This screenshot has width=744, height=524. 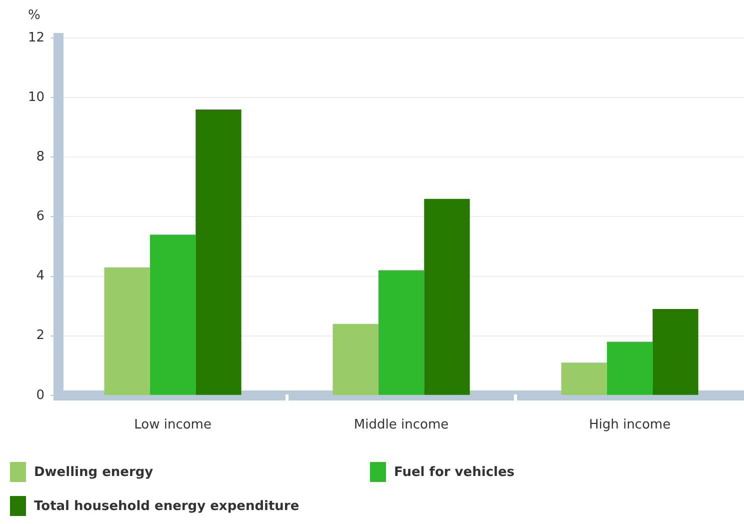 What do you see at coordinates (40, 395) in the screenshot?
I see `y-tick-label: 0` at bounding box center [40, 395].